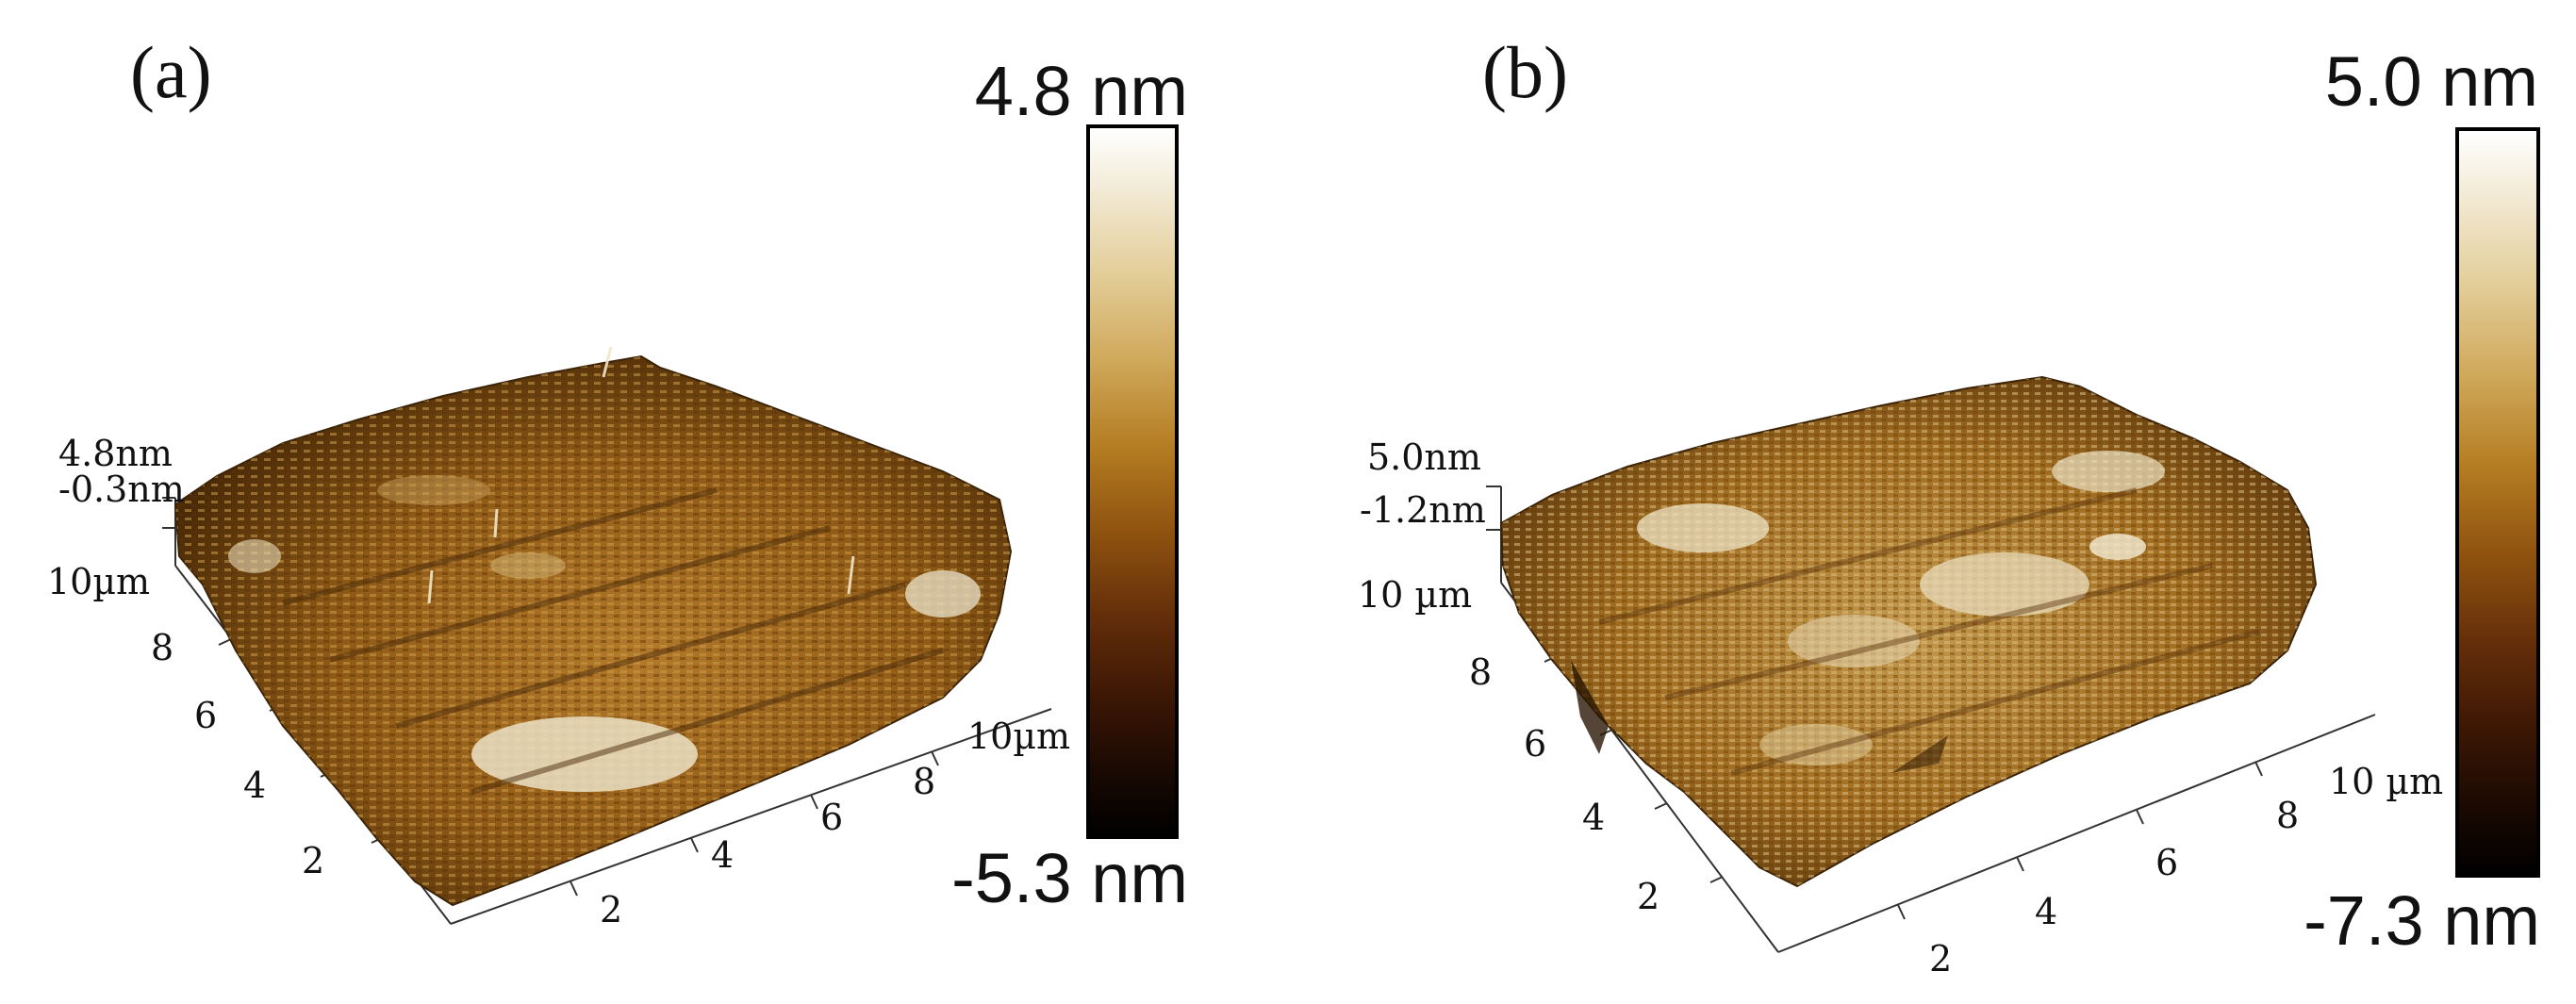 This screenshot has width=2576, height=1004. Describe the element at coordinates (1703, 527) in the screenshot. I see `panel-b-bright-patch` at that location.